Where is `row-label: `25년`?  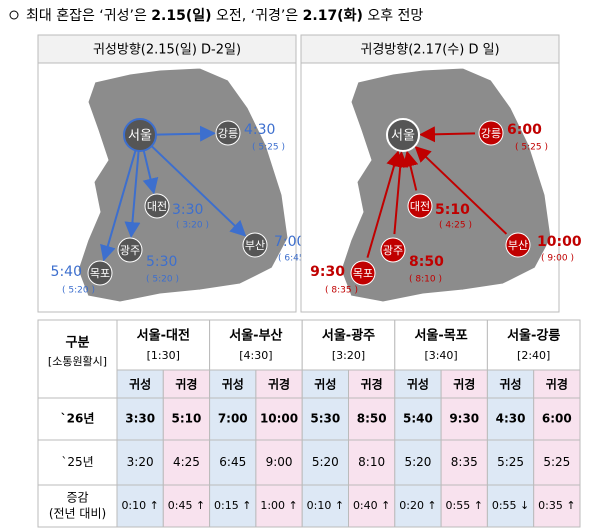 row-label: `25년 is located at coordinates (77, 462).